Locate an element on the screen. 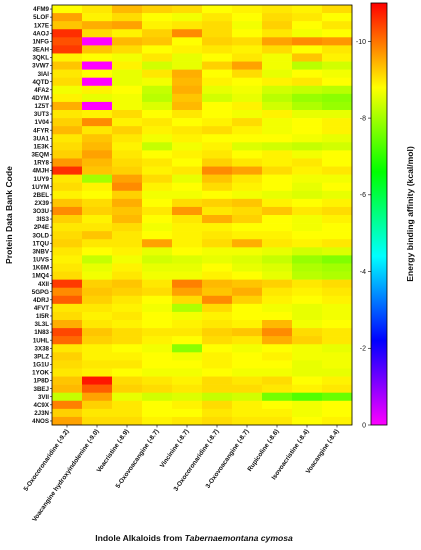  y-tick-label: 3VII is located at coordinates (43, 397).